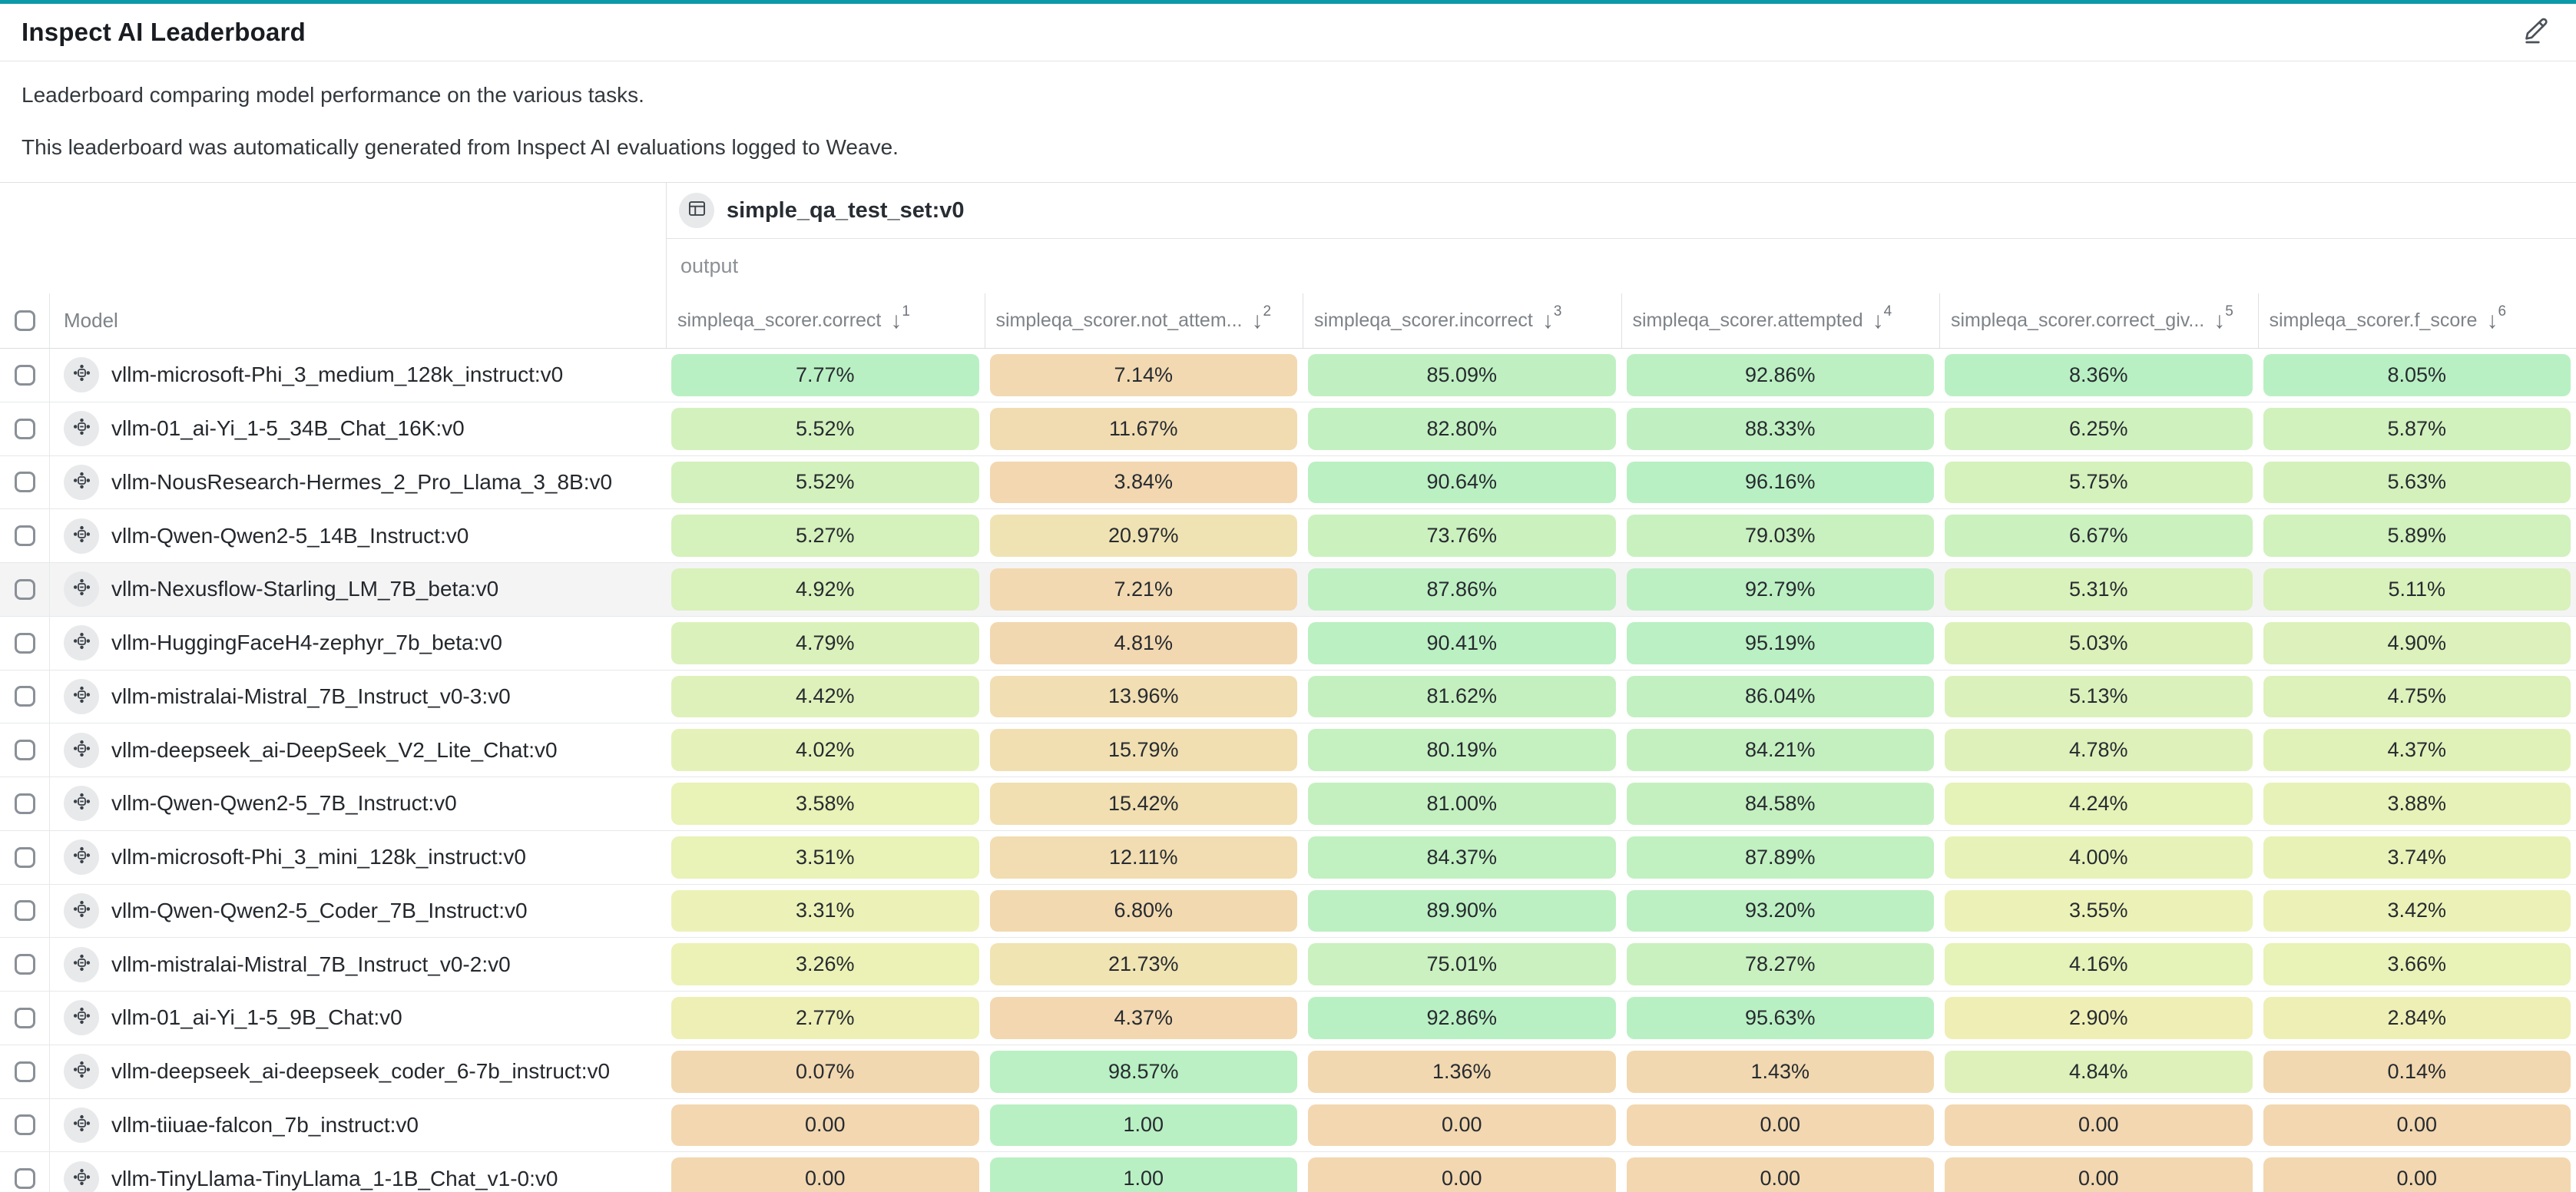  What do you see at coordinates (164, 32) in the screenshot?
I see `page-title: Inspect AI Leaderboard` at bounding box center [164, 32].